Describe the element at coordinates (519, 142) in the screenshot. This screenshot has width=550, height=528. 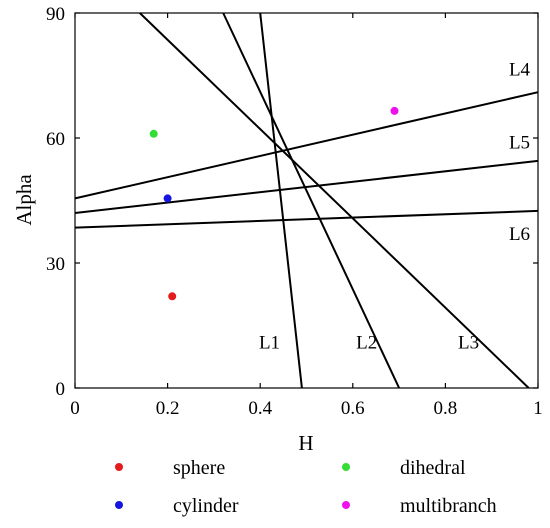
I see `line-label-l5: L5` at that location.